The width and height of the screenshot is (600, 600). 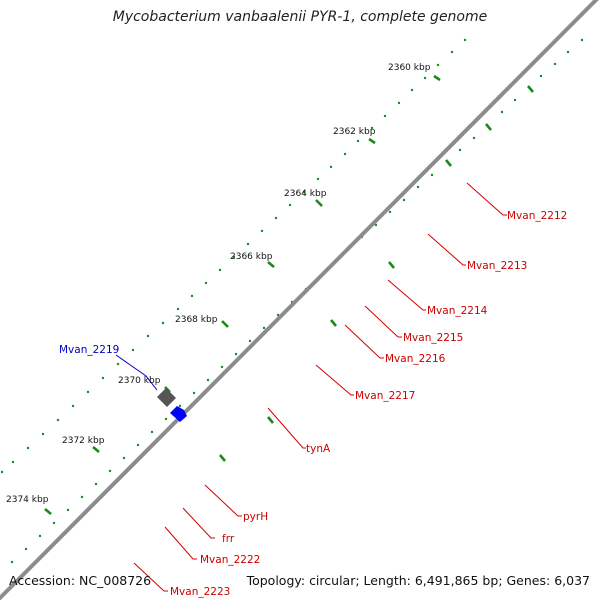 I want to click on length-value: 6,491,865 bp, so click(x=456, y=580).